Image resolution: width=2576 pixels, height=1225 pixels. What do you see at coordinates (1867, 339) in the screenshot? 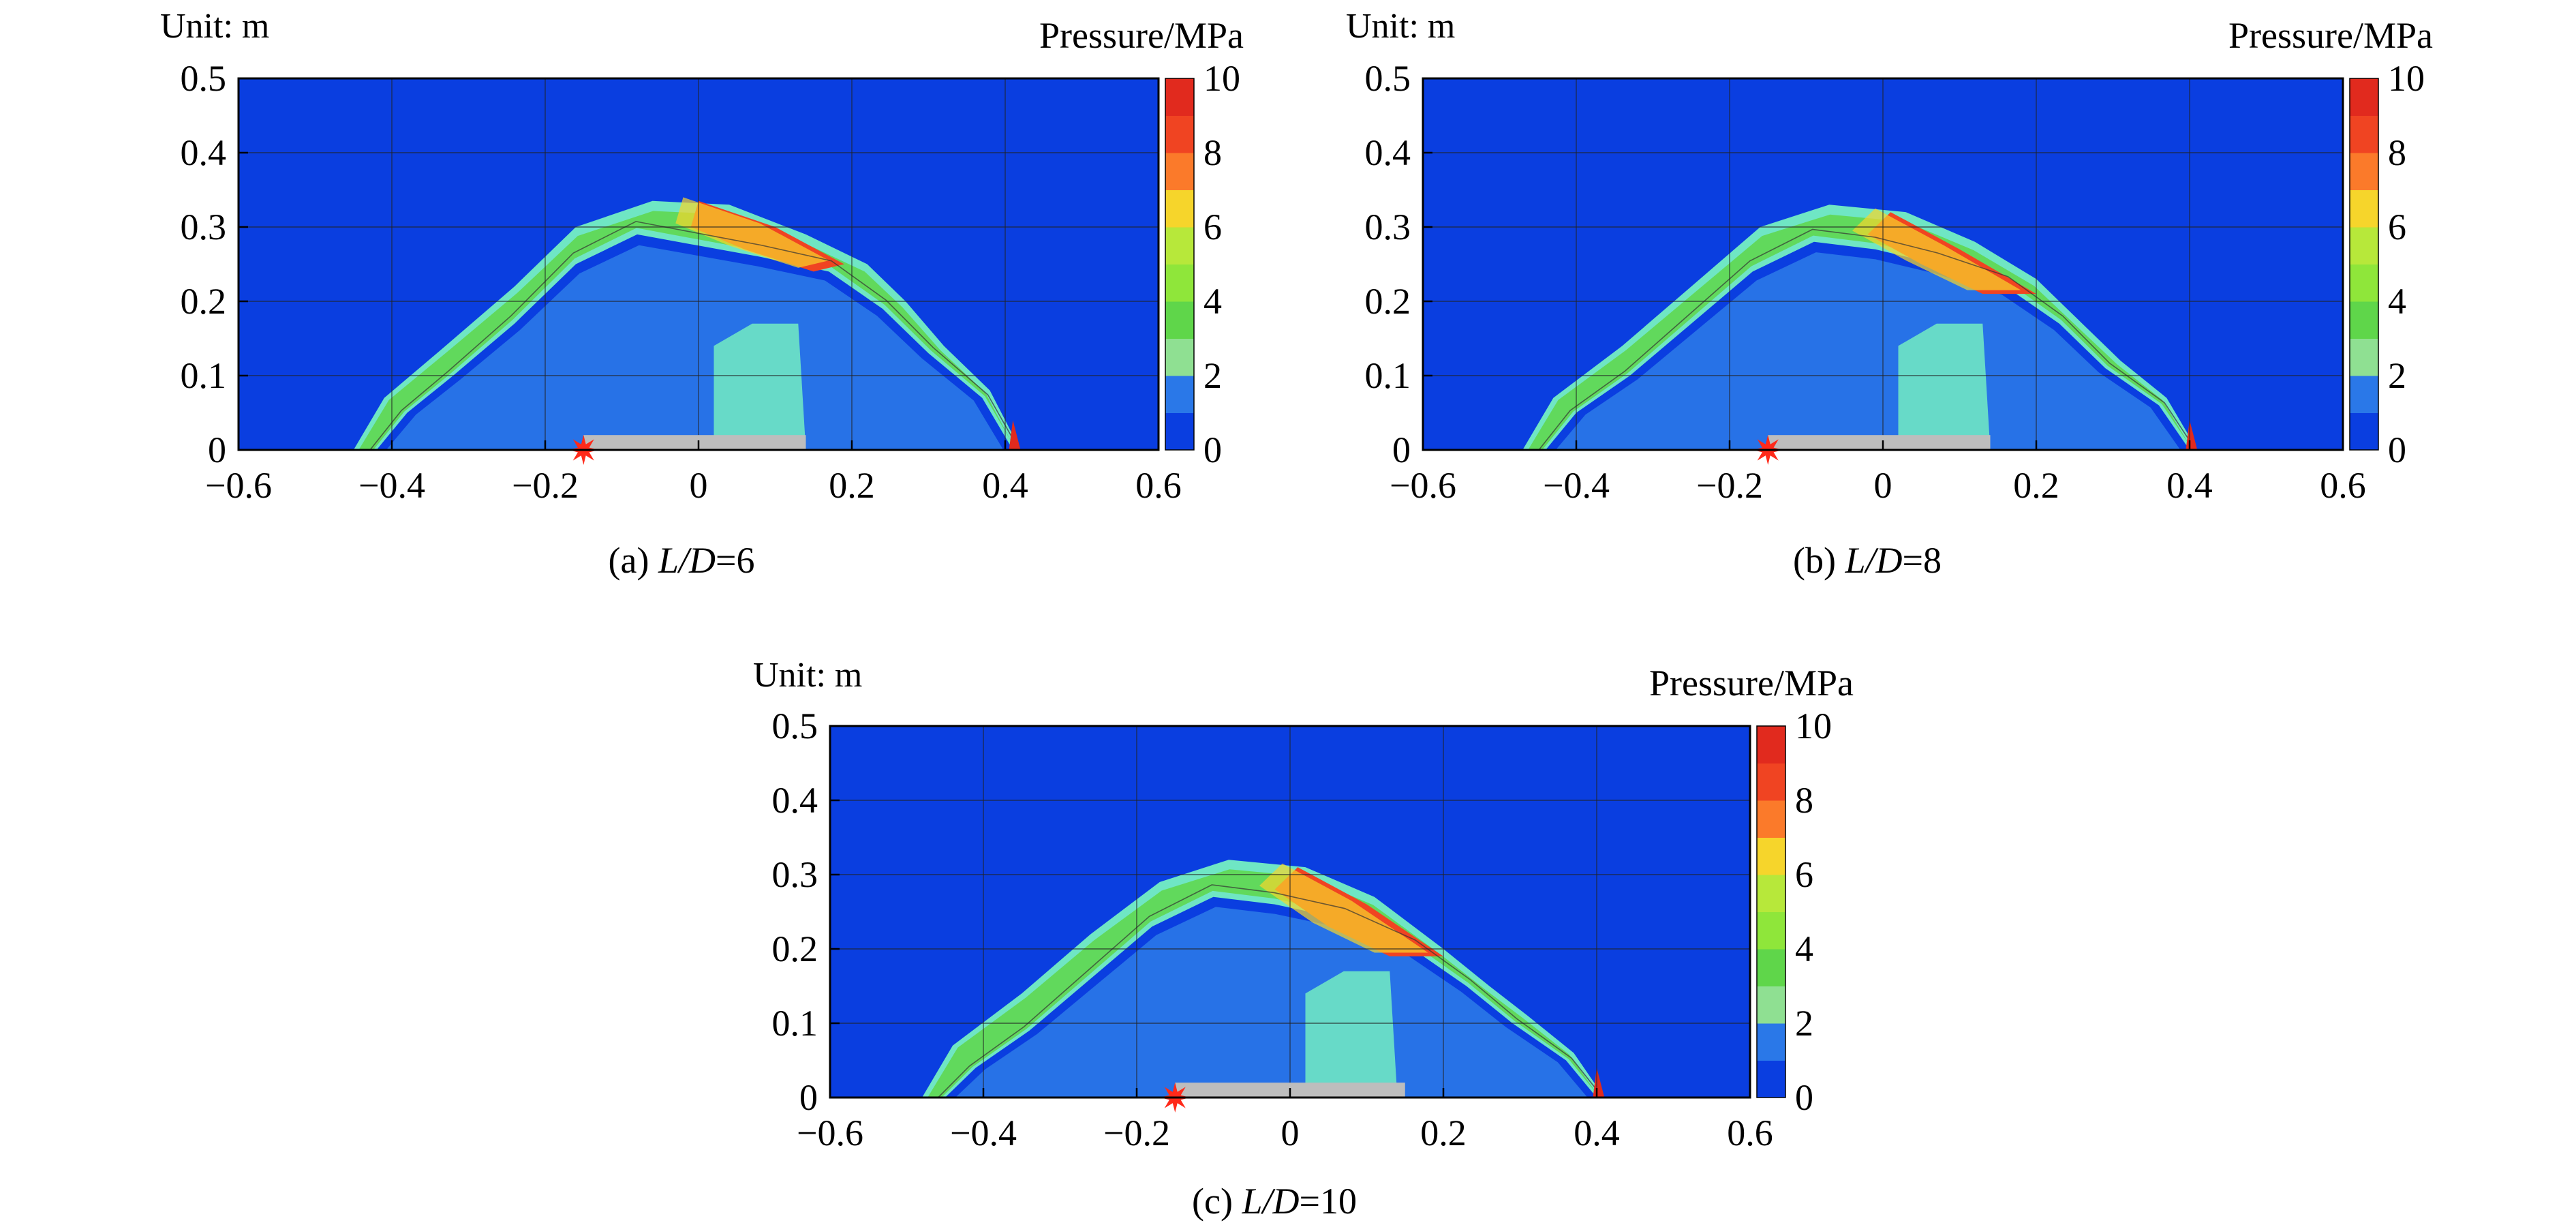
I see `front-line` at bounding box center [1867, 339].